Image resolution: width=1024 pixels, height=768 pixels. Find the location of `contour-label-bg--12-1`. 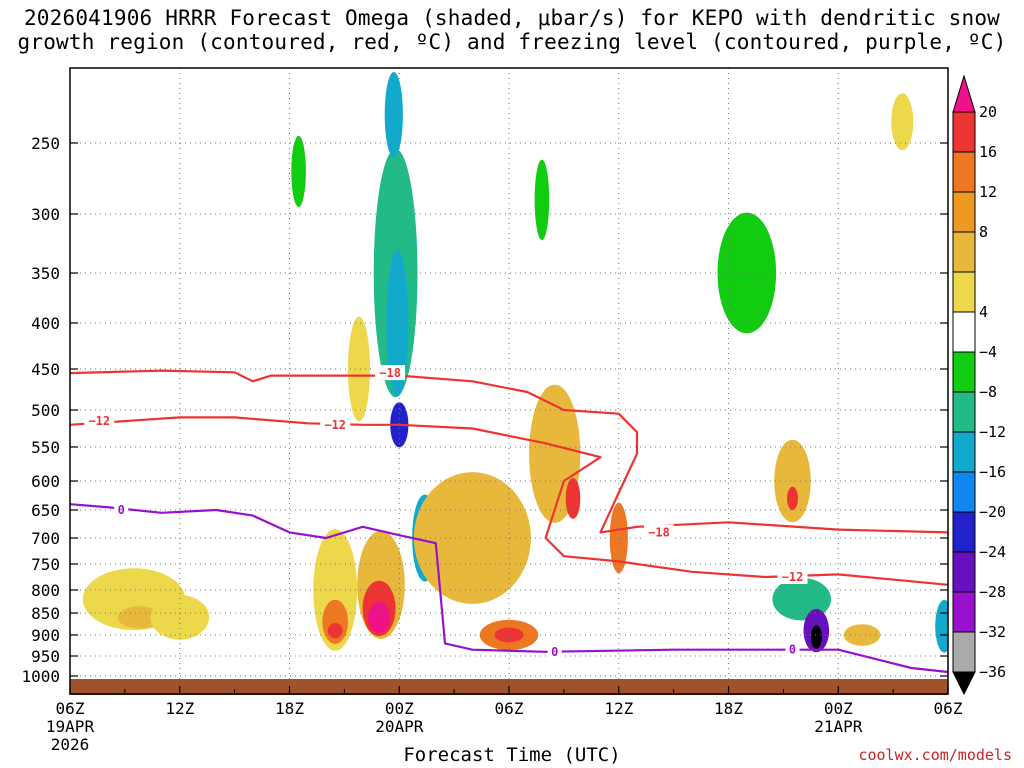

contour-label-bg--12-1 is located at coordinates (335, 424).